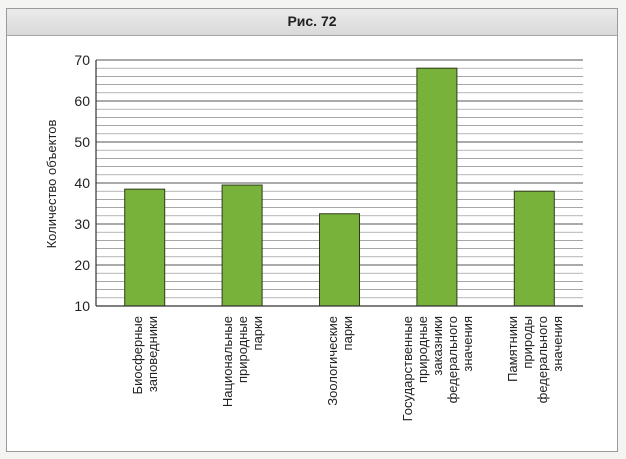 This screenshot has width=626, height=459. I want to click on x-category-label-line: заповедники, so click(152, 354).